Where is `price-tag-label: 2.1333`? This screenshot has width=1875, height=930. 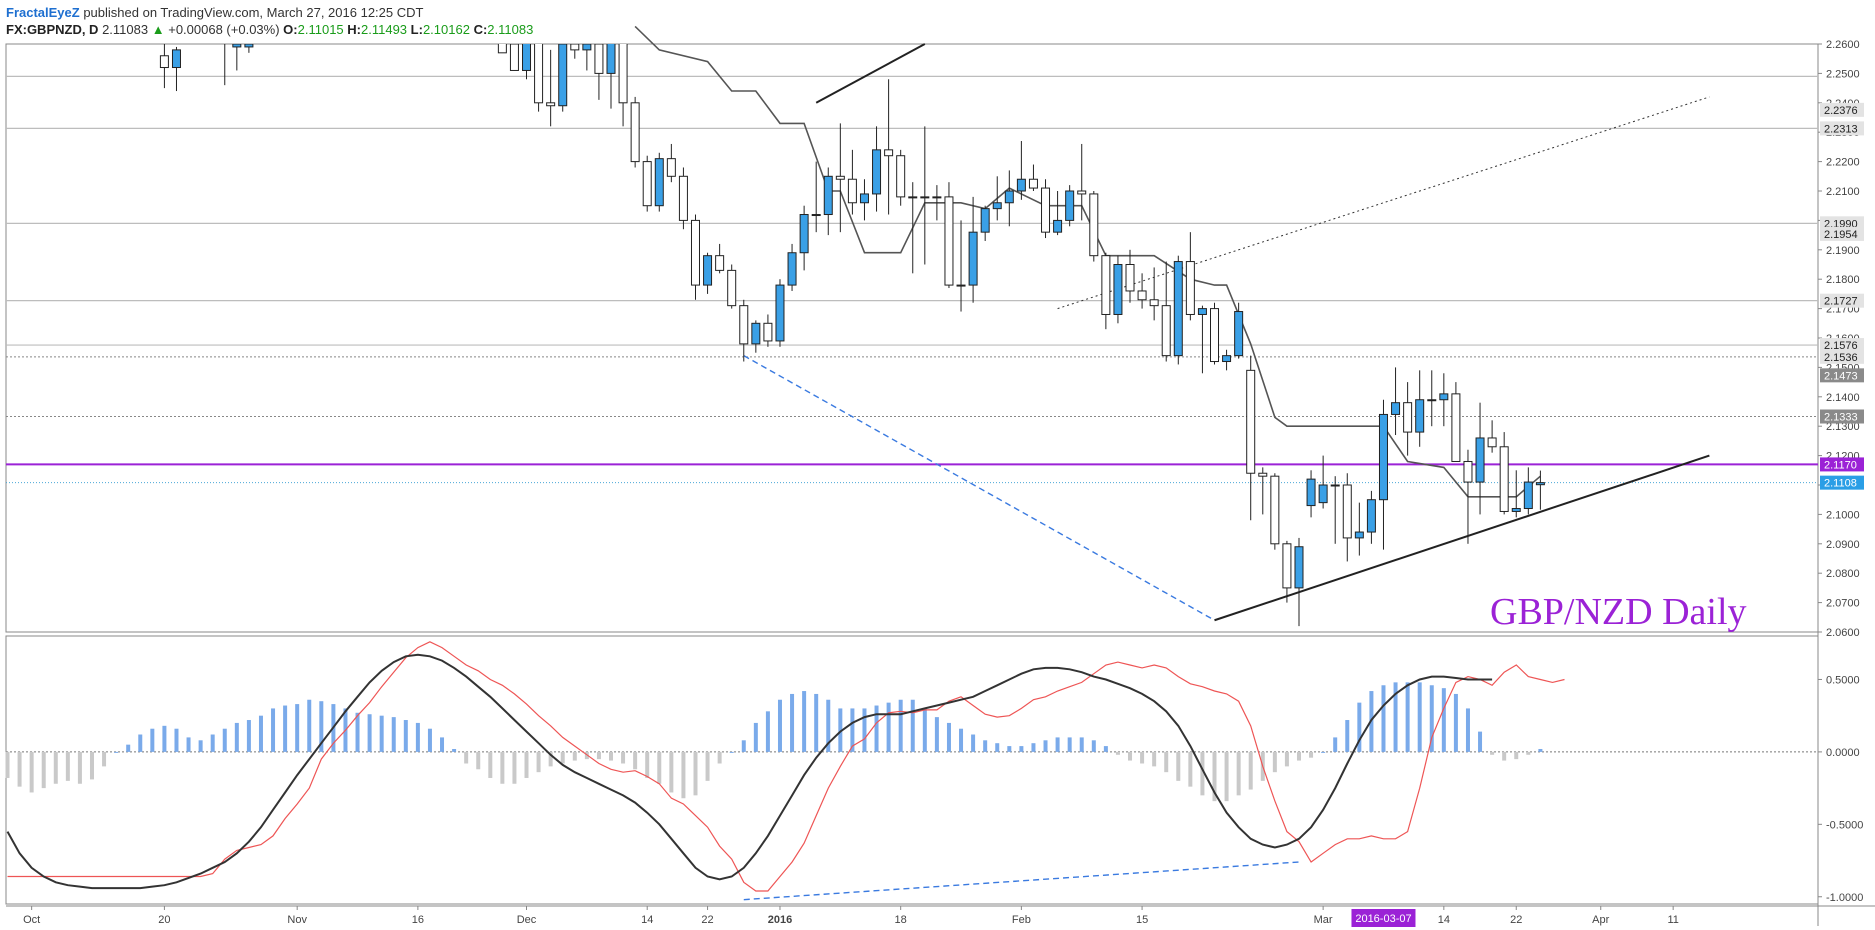 price-tag-label: 2.1333 is located at coordinates (1841, 417).